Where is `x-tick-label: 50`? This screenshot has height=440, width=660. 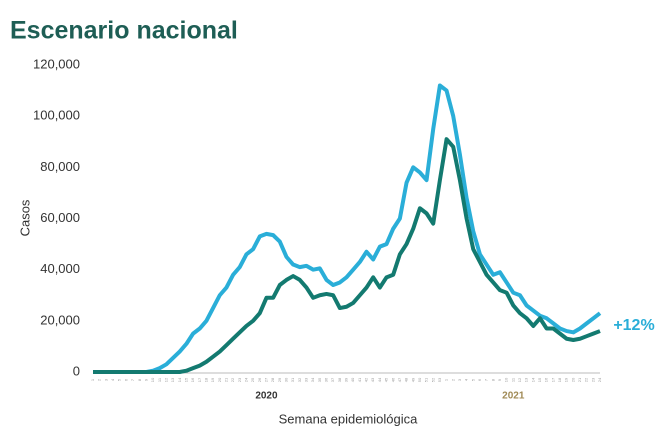 x-tick-label: 50 is located at coordinates (419, 379).